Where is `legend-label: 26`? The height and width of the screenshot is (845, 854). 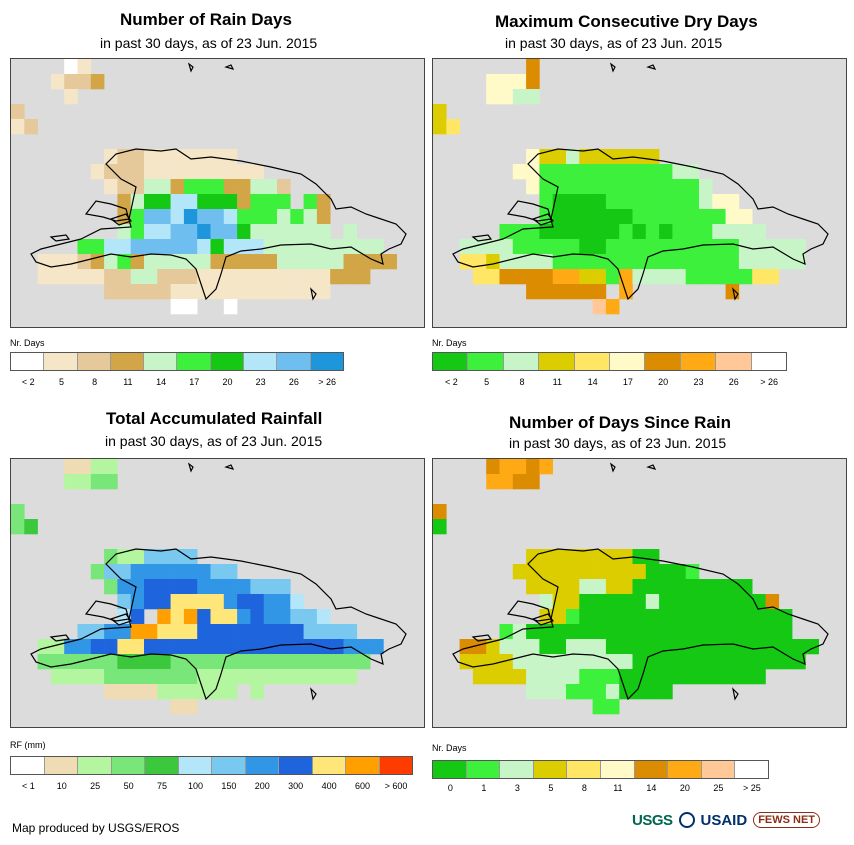 legend-label: 26 is located at coordinates (733, 382).